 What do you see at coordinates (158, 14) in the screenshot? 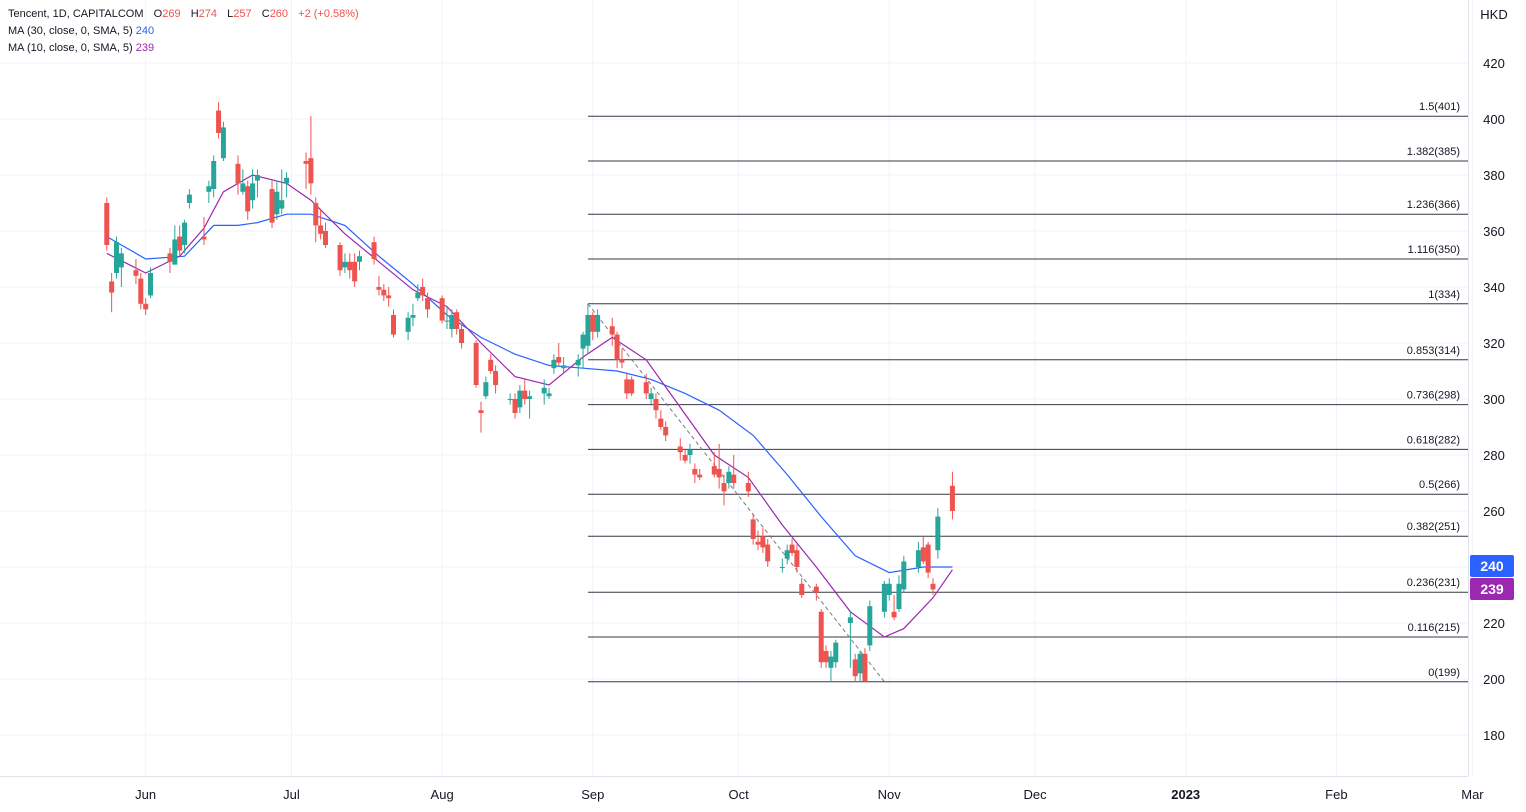
I see `open-label: O` at bounding box center [158, 14].